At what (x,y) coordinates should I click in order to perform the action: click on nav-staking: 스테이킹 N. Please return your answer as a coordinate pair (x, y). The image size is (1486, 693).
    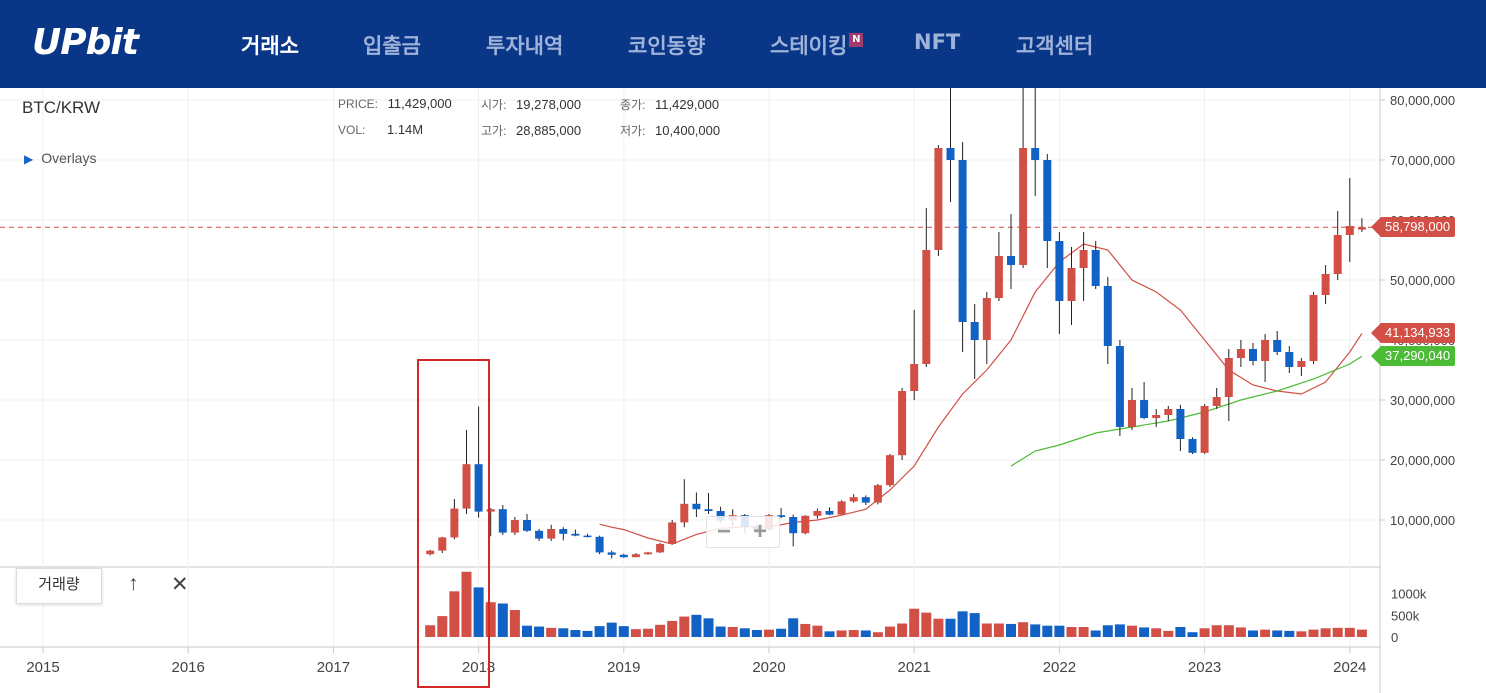
    Looking at the image, I should click on (817, 45).